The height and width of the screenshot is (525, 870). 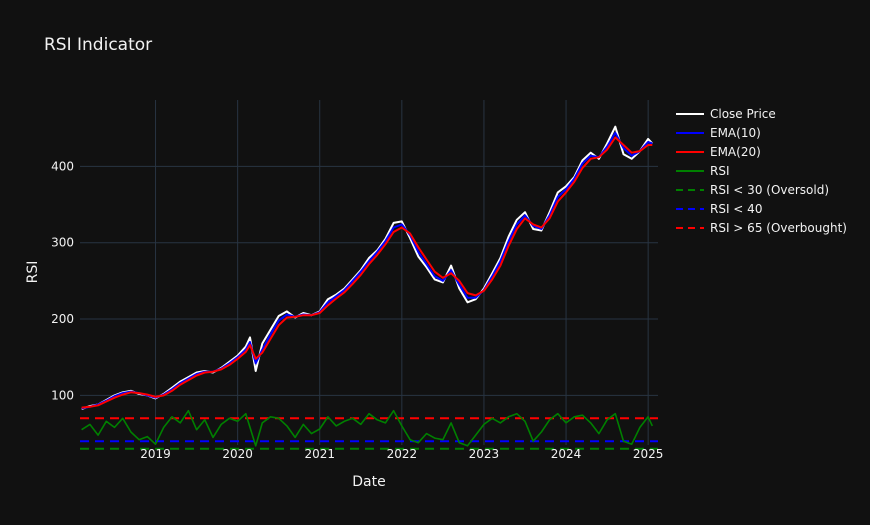 I want to click on legend-label: RSI < 40, so click(x=736, y=209).